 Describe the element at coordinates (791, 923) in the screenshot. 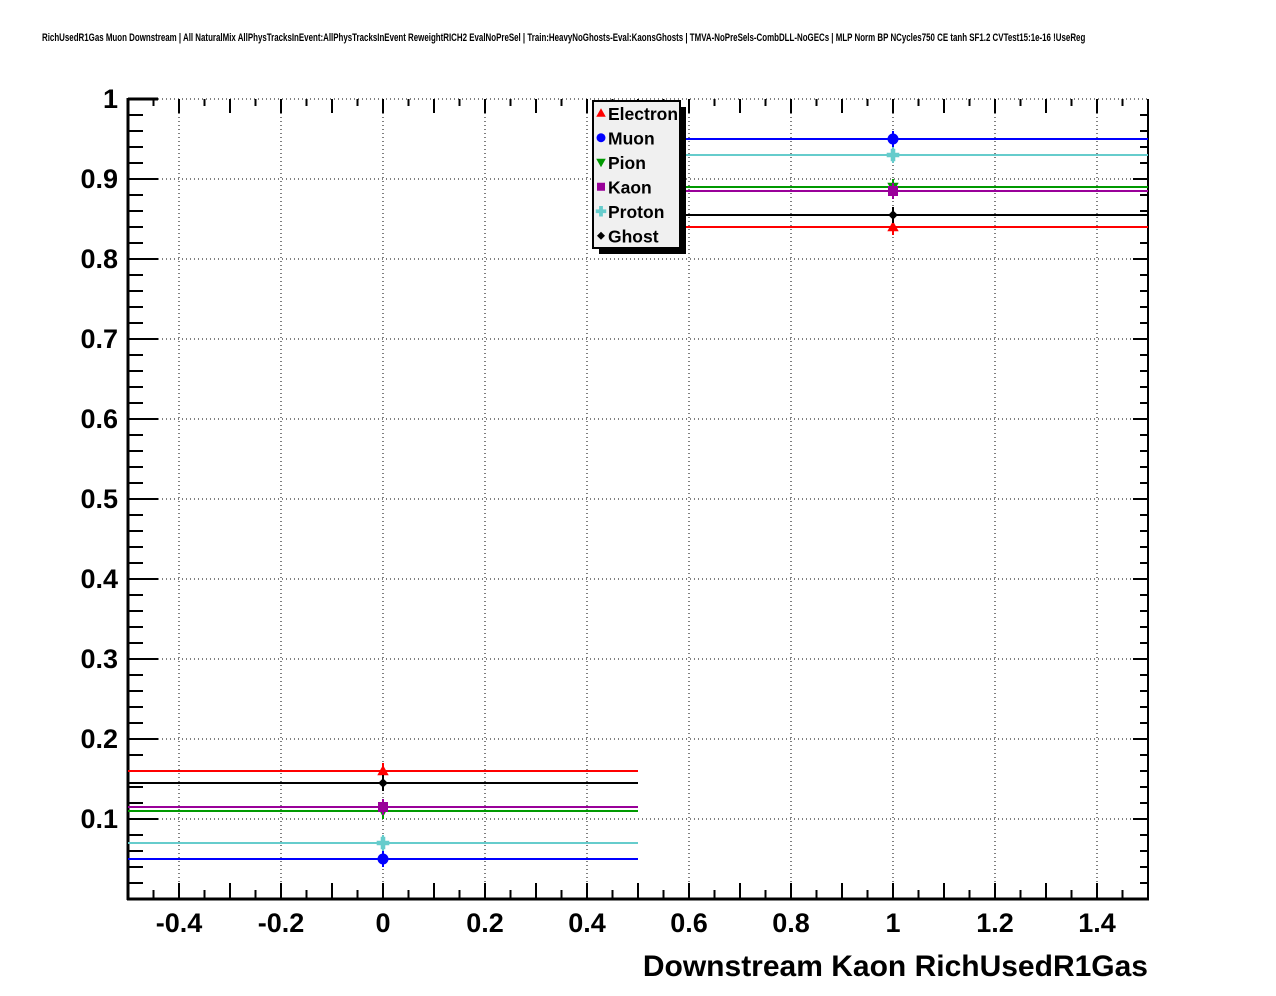

I see `x-tick-label: 0.8` at that location.